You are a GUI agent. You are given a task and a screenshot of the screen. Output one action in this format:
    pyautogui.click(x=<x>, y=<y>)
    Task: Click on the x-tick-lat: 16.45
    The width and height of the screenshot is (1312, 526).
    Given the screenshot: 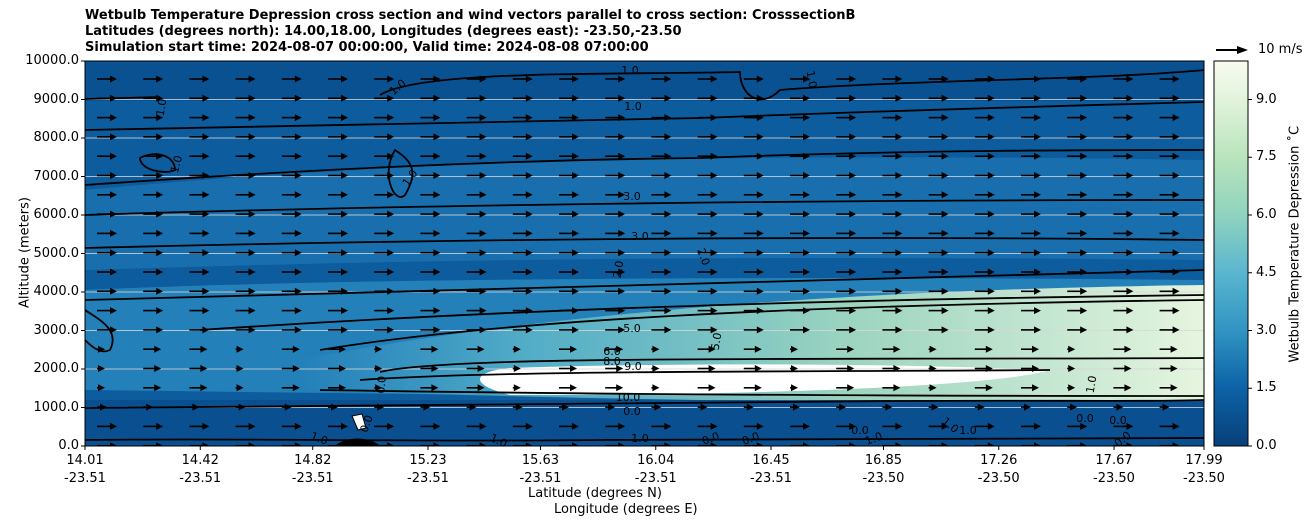 What is the action you would take?
    pyautogui.click(x=771, y=460)
    